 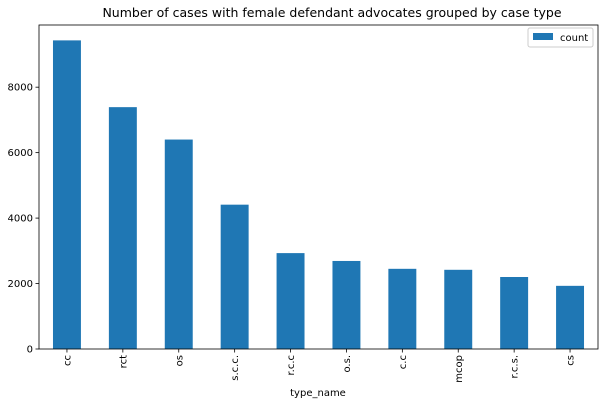 I want to click on bar-rct, so click(x=122, y=228).